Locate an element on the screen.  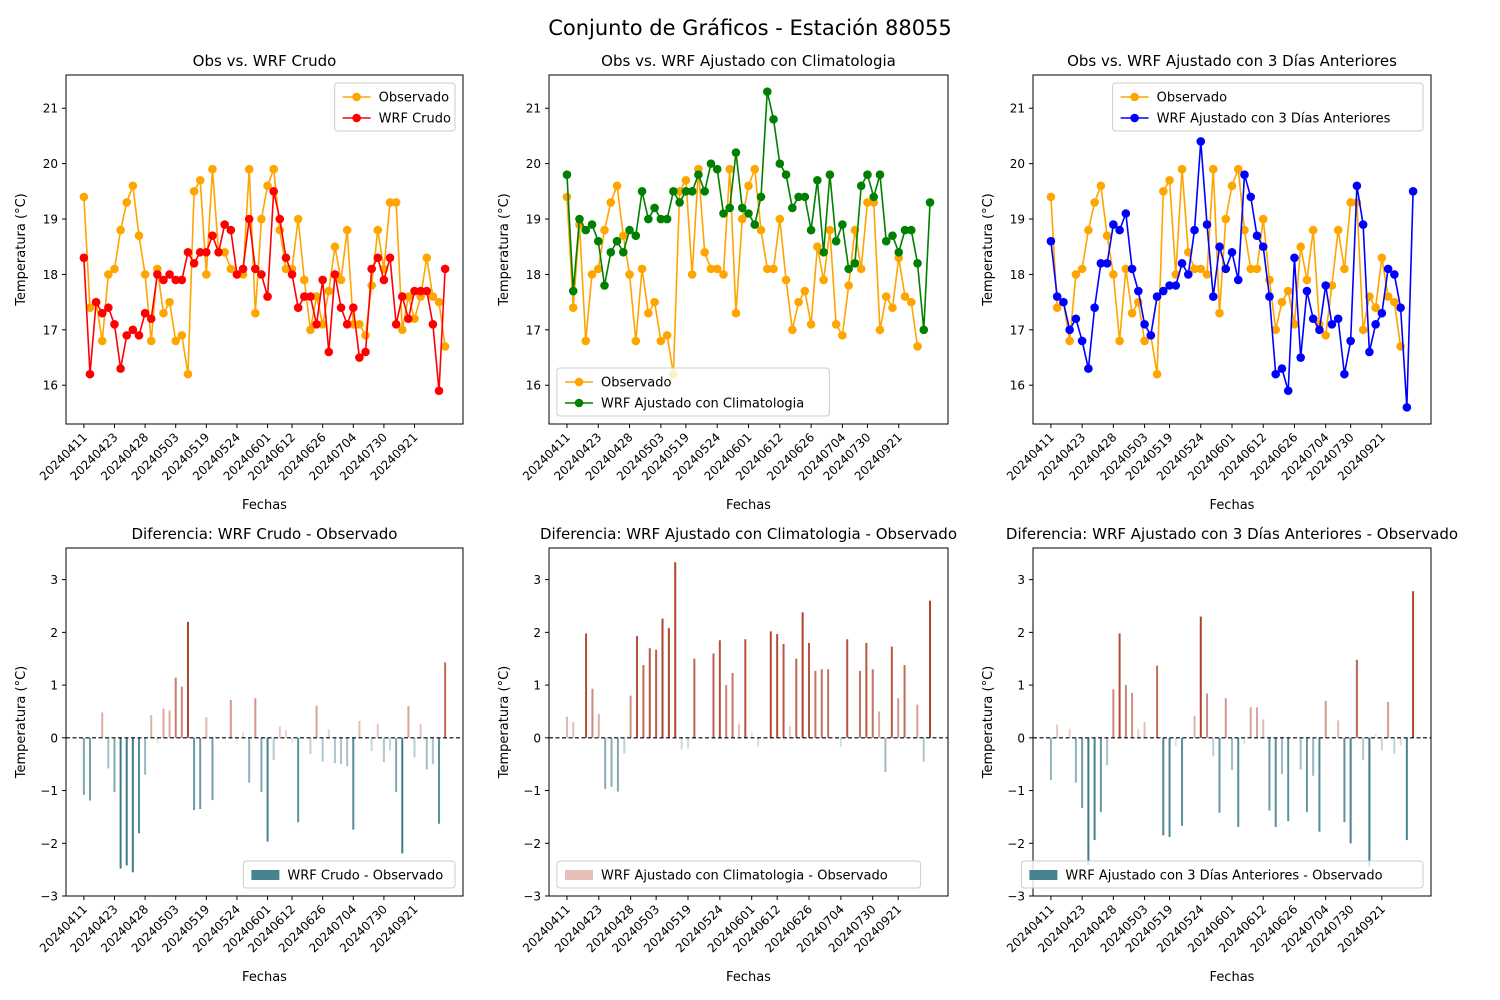
legend-label: WRF Ajustado con 3 Días Anteriores is located at coordinates (1274, 119).